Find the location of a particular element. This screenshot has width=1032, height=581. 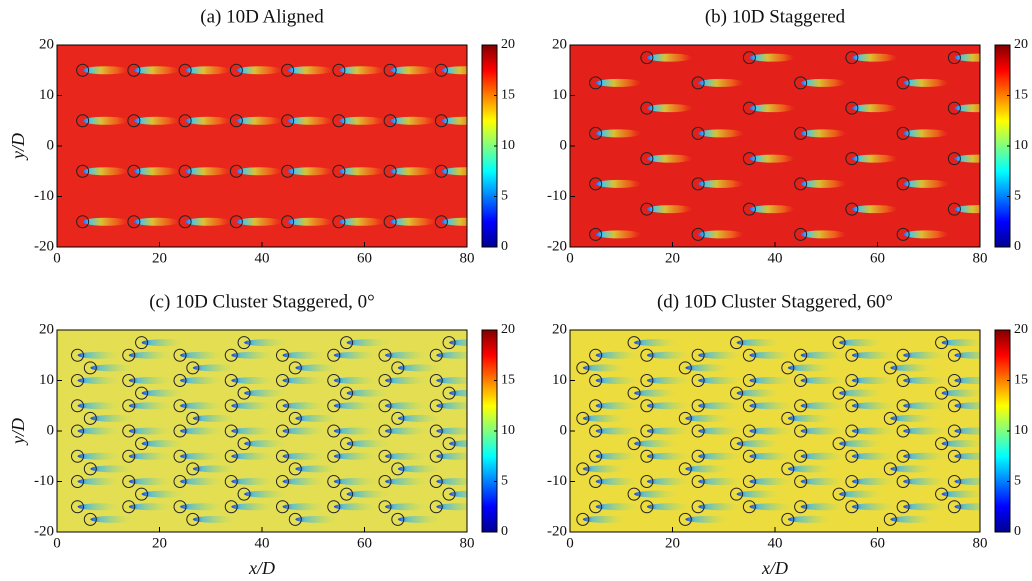

x-axis-label: x/D is located at coordinates (774, 568).